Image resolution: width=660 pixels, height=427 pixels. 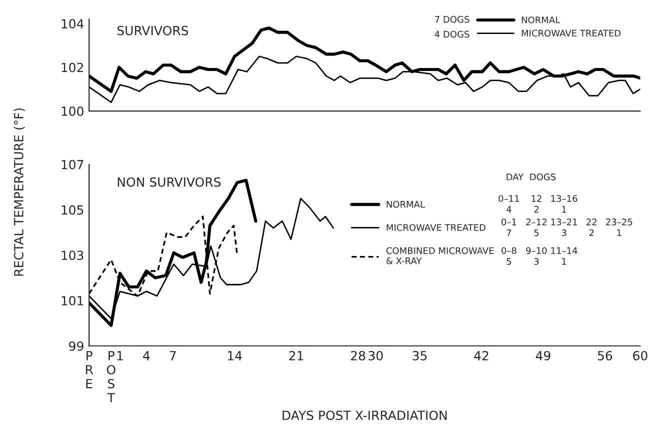 I want to click on x-tick-label: 14, so click(x=235, y=355).